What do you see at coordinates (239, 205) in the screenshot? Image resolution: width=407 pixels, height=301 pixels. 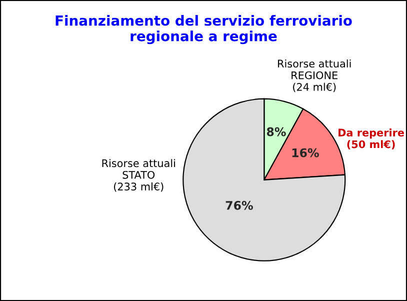 I see `data-label: 76%` at bounding box center [239, 205].